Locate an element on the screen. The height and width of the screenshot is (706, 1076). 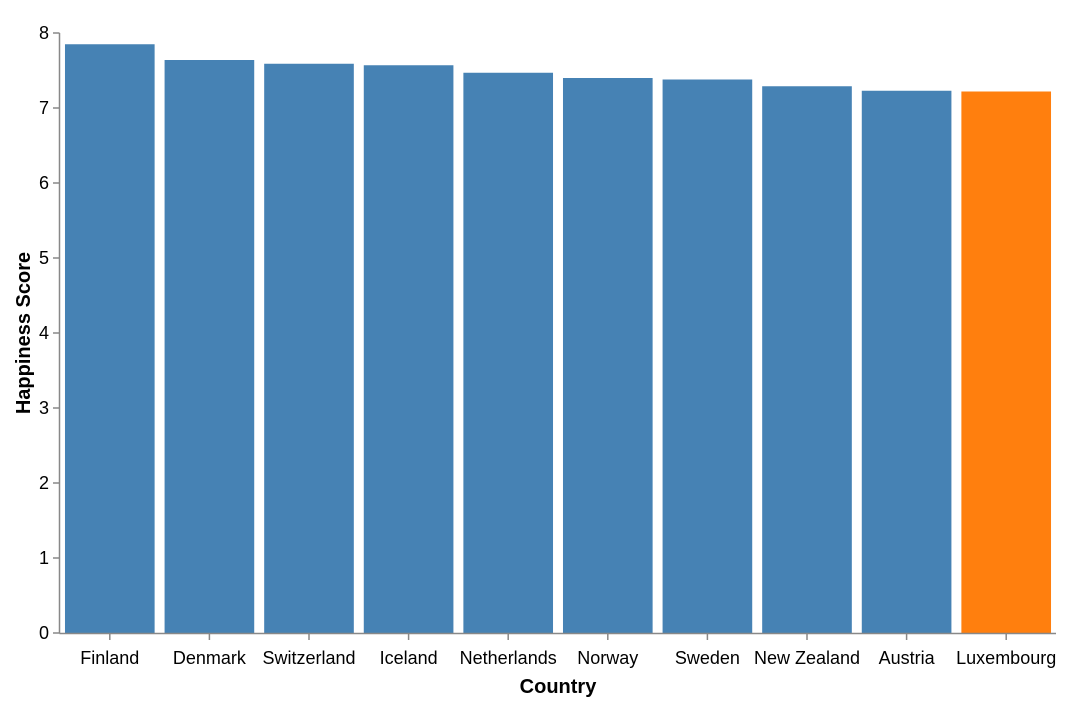
y-tick-label: 0 is located at coordinates (44, 633).